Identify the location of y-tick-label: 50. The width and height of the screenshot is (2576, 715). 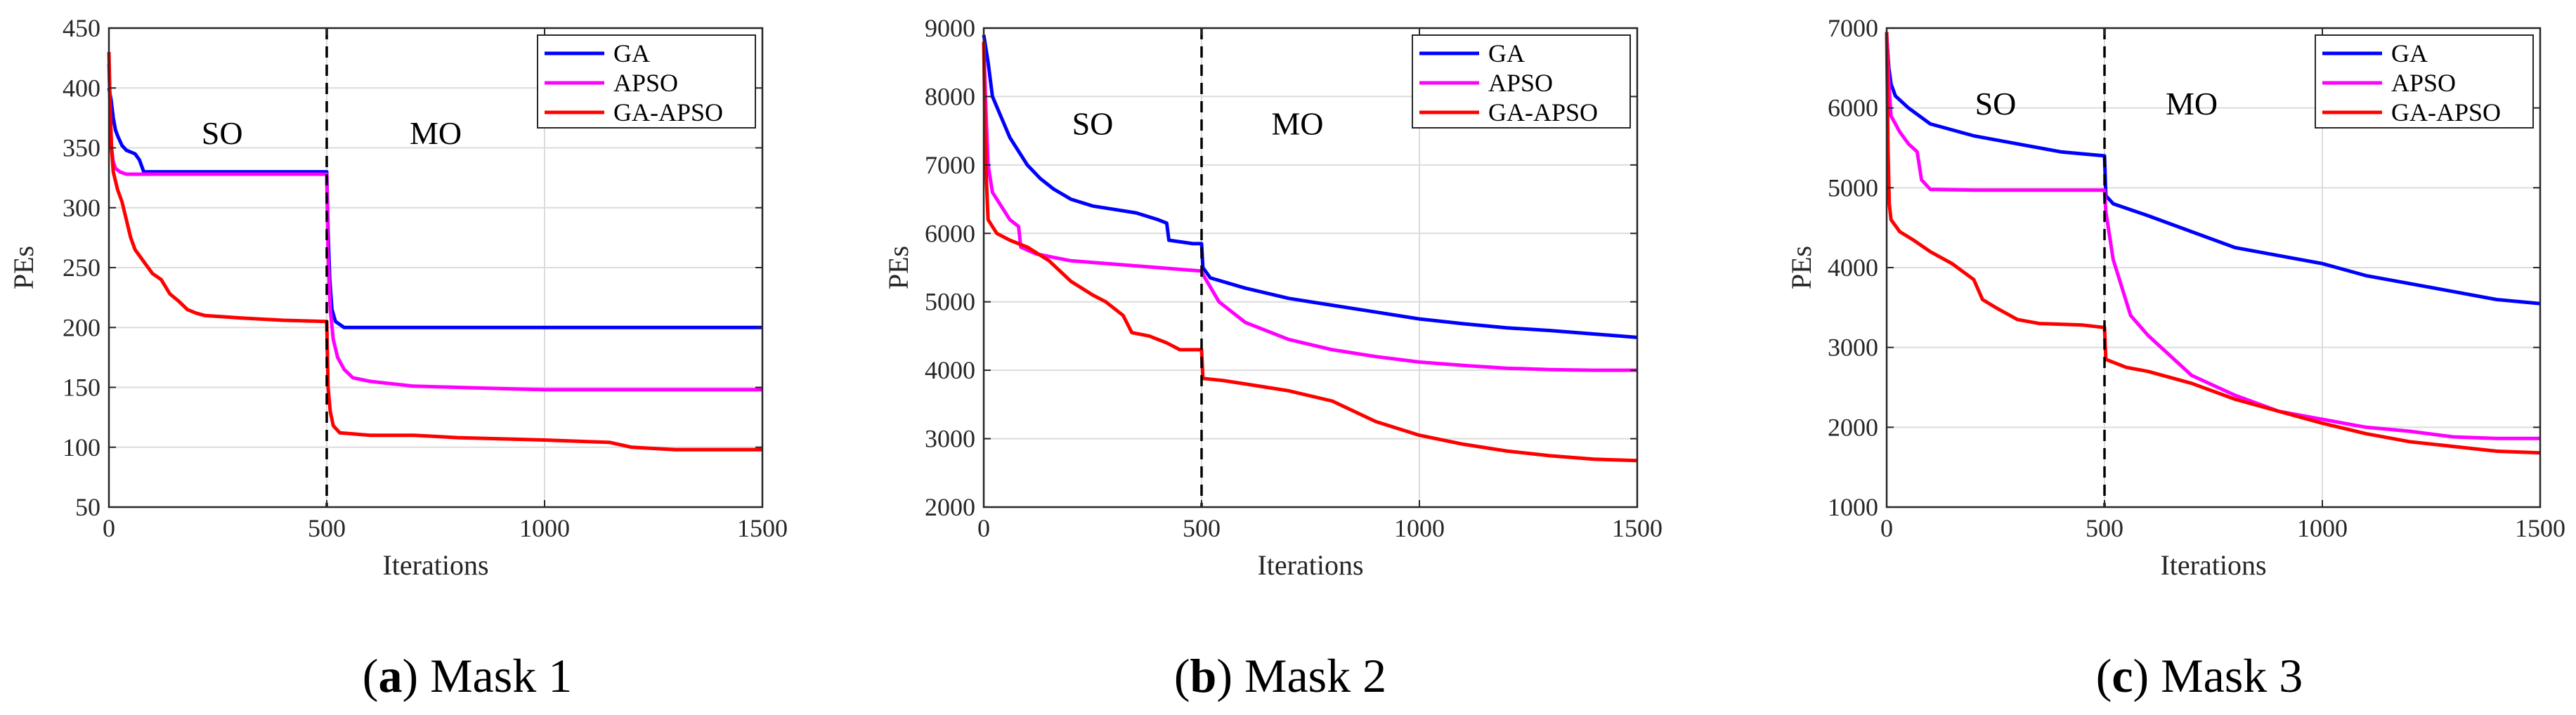
(87, 507).